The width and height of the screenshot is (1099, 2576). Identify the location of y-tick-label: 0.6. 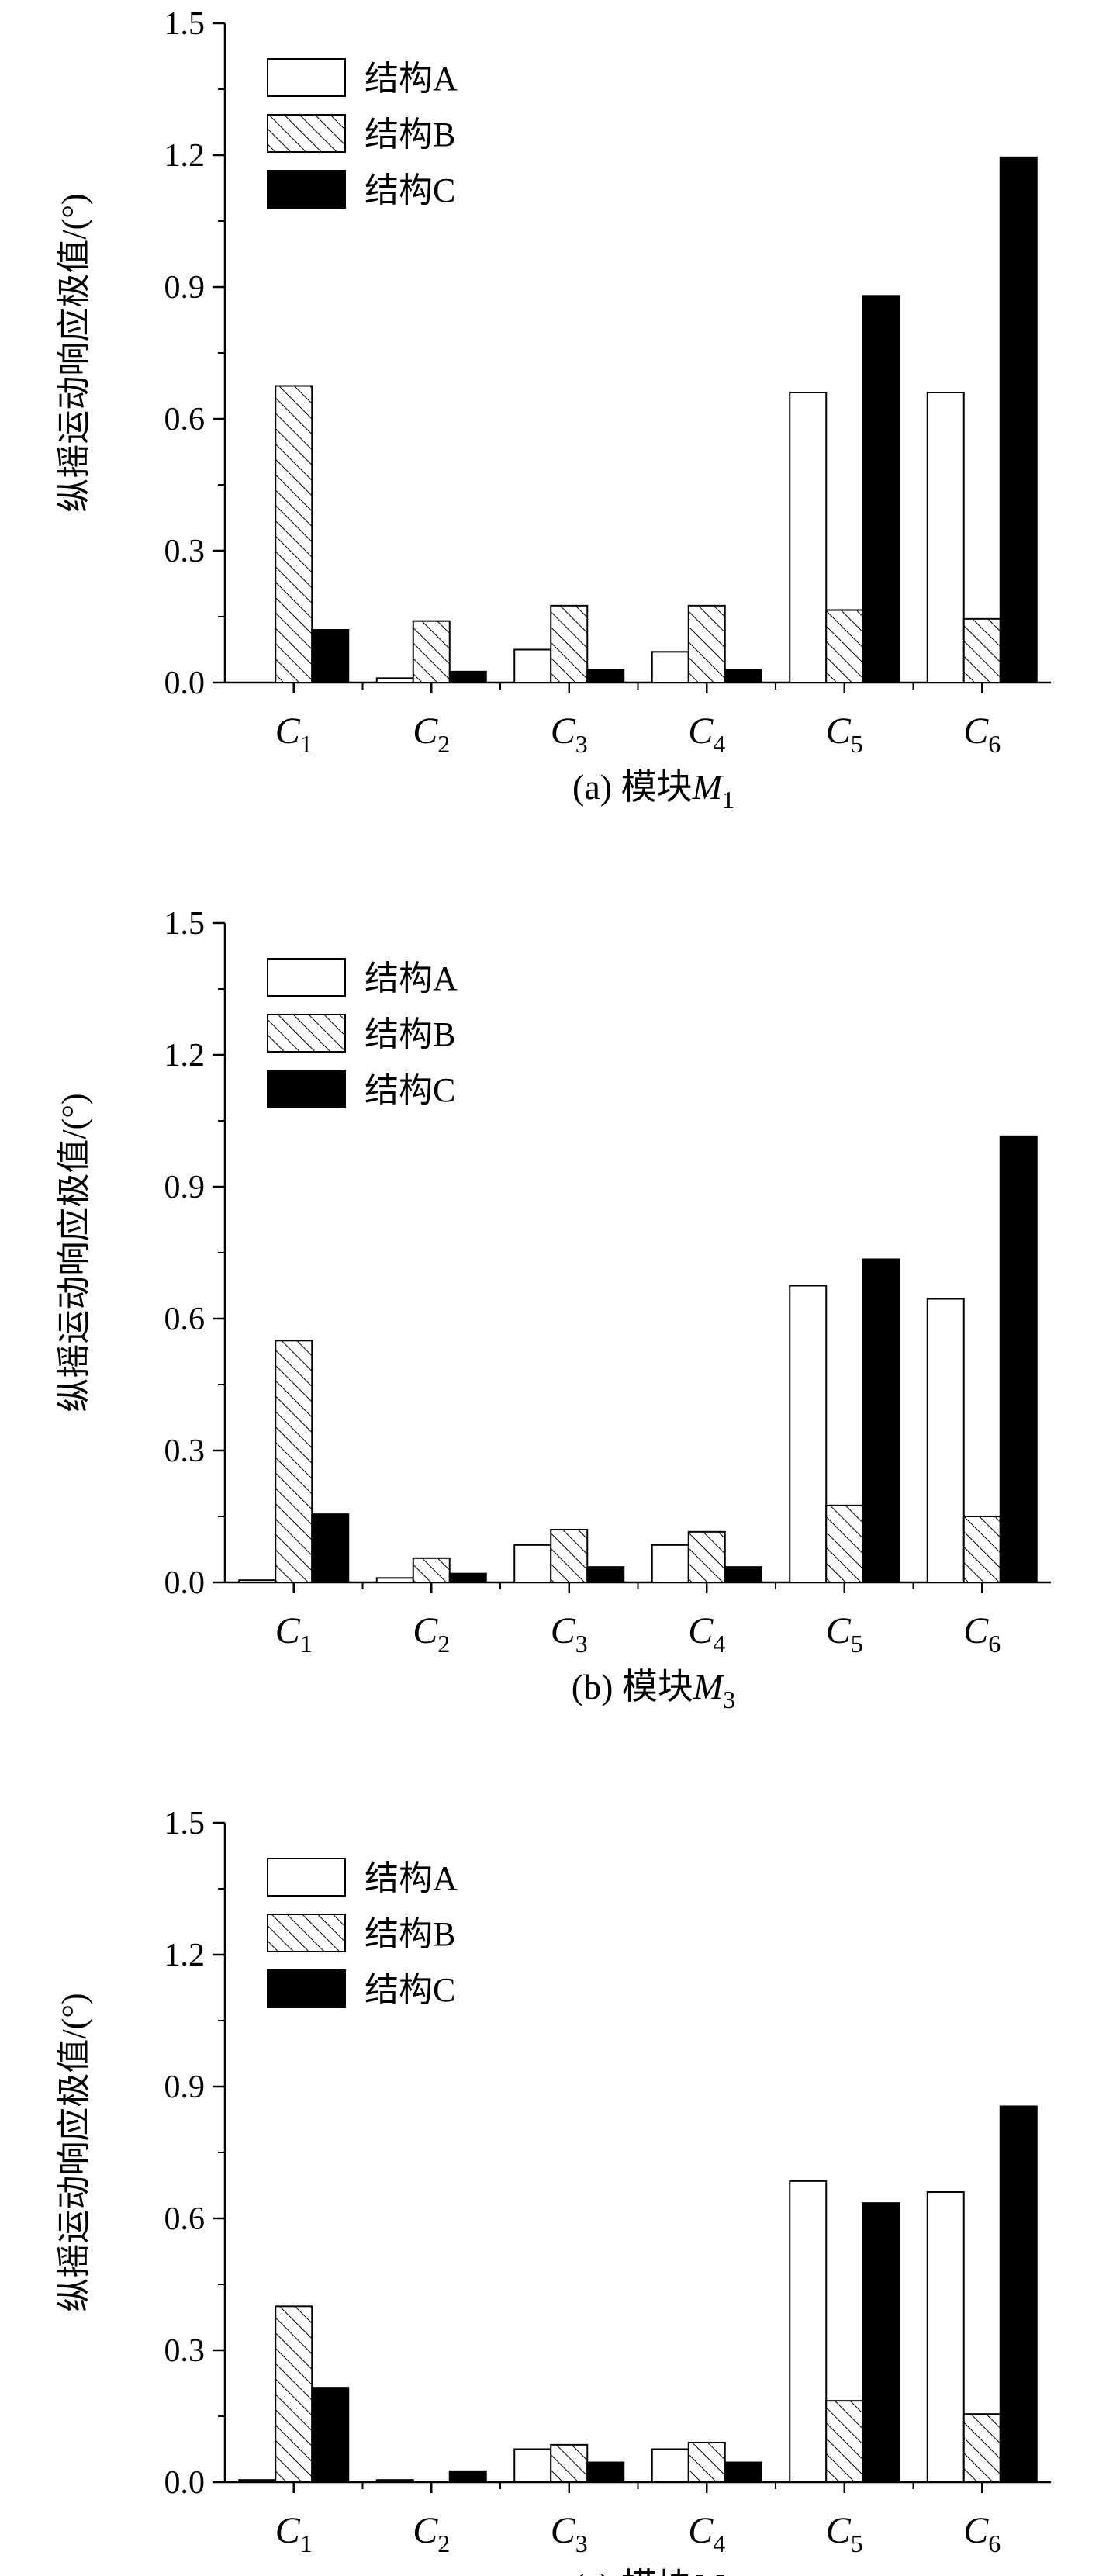
(185, 2219).